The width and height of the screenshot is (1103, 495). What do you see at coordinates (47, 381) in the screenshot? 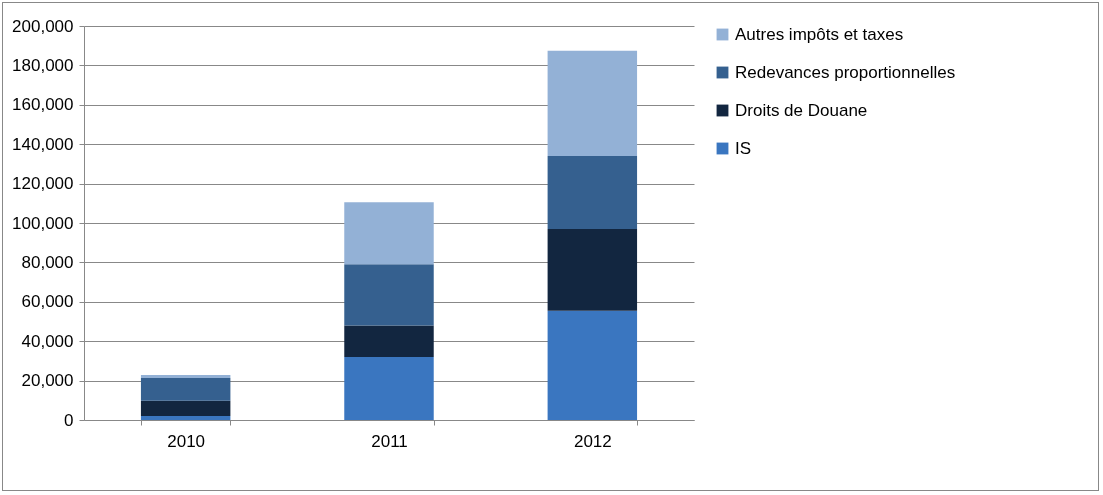
I see `y-tick-label: 20,000` at bounding box center [47, 381].